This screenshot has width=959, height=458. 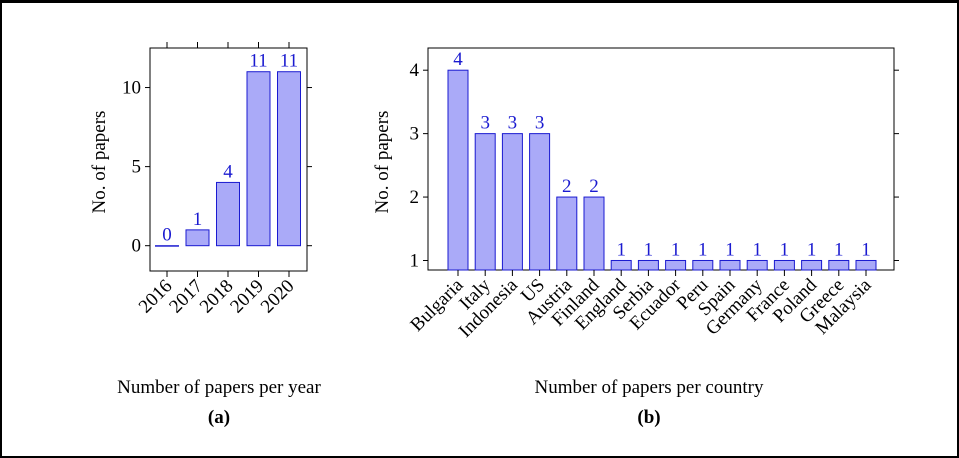 I want to click on data-label-b-greece: 1, so click(x=839, y=249).